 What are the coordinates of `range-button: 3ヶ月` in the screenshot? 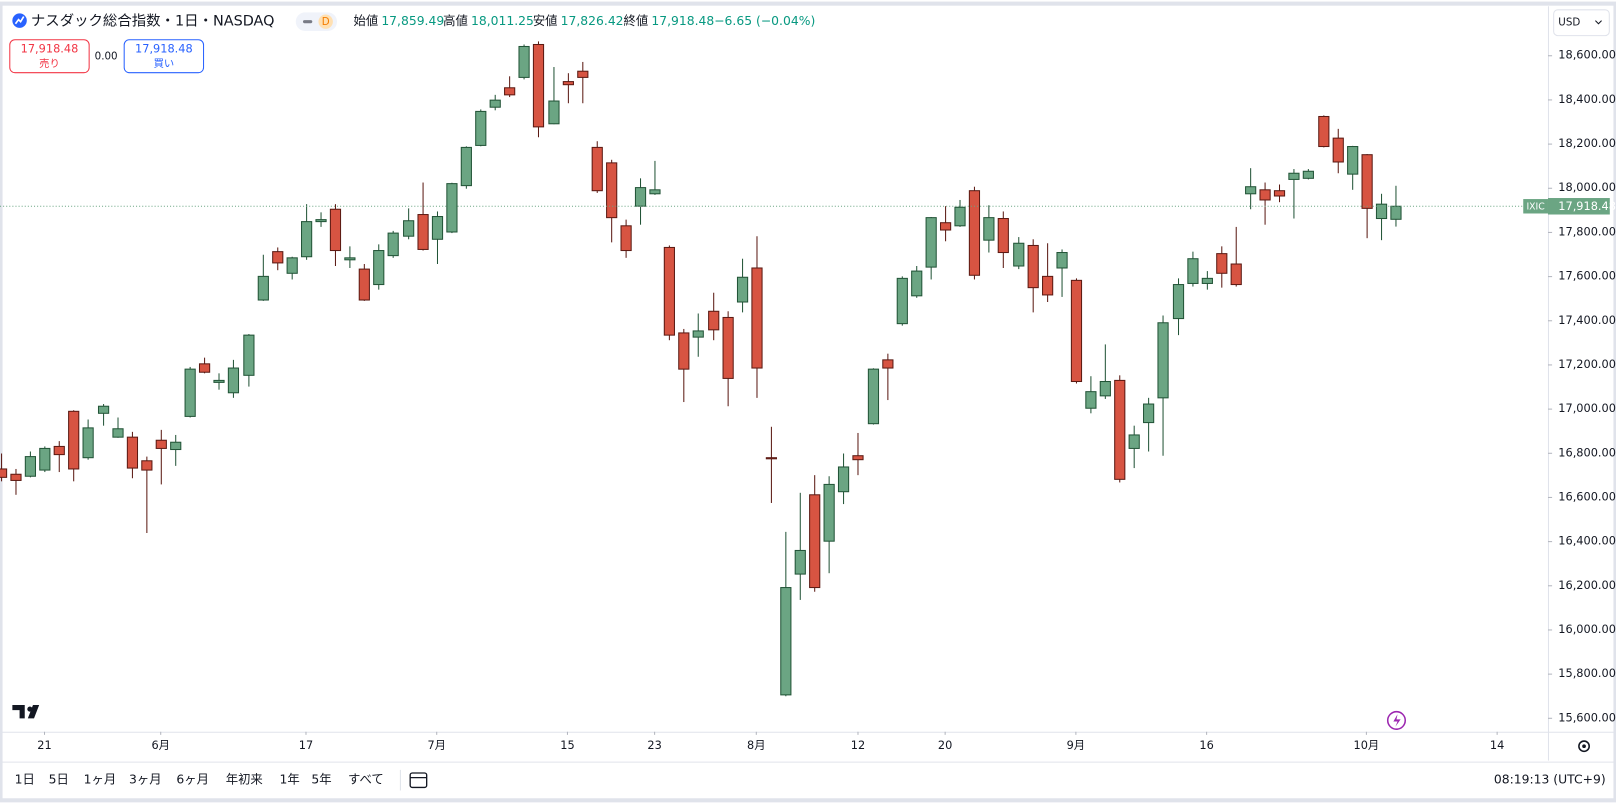 It's located at (145, 780).